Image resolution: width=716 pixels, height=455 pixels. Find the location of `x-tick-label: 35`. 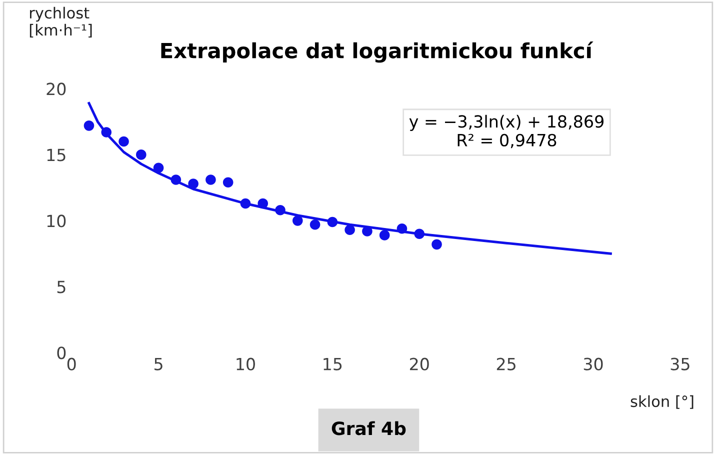

x-tick-label: 35 is located at coordinates (680, 364).